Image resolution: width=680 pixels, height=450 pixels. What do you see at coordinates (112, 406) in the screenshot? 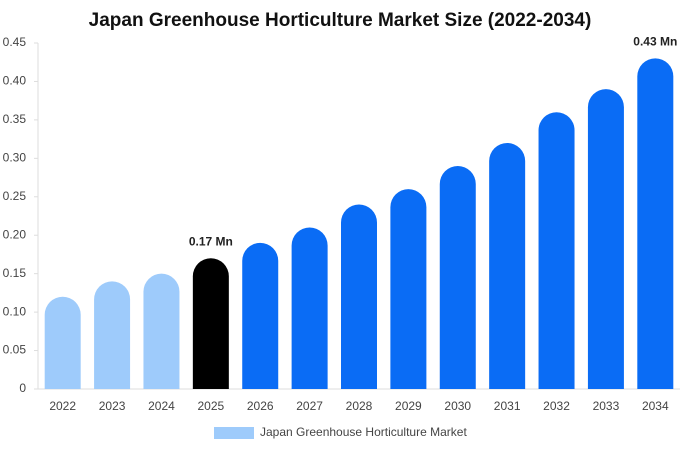
I see `x-tick-label: 2023` at bounding box center [112, 406].